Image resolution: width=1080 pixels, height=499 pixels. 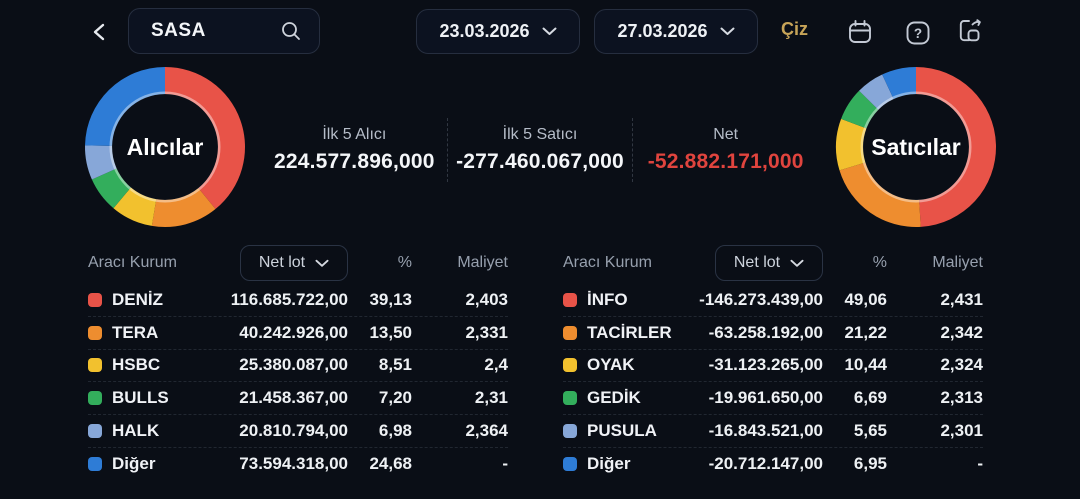 What do you see at coordinates (607, 299) in the screenshot?
I see `broker-name: İNFO` at bounding box center [607, 299].